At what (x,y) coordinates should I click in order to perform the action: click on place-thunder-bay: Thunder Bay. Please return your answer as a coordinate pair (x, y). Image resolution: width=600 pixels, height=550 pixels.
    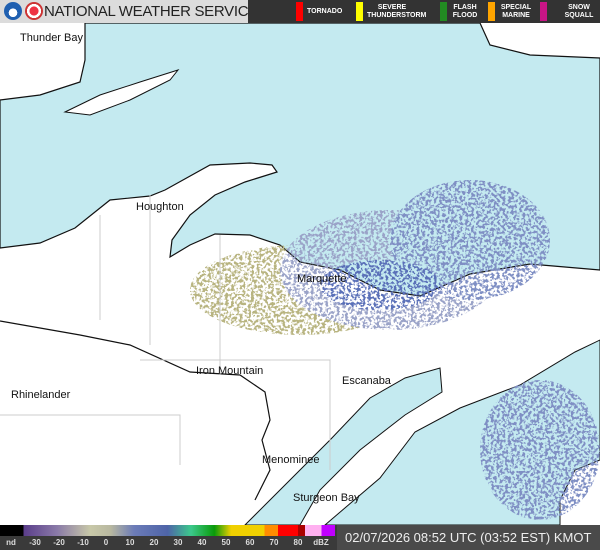
    Looking at the image, I should click on (51, 38).